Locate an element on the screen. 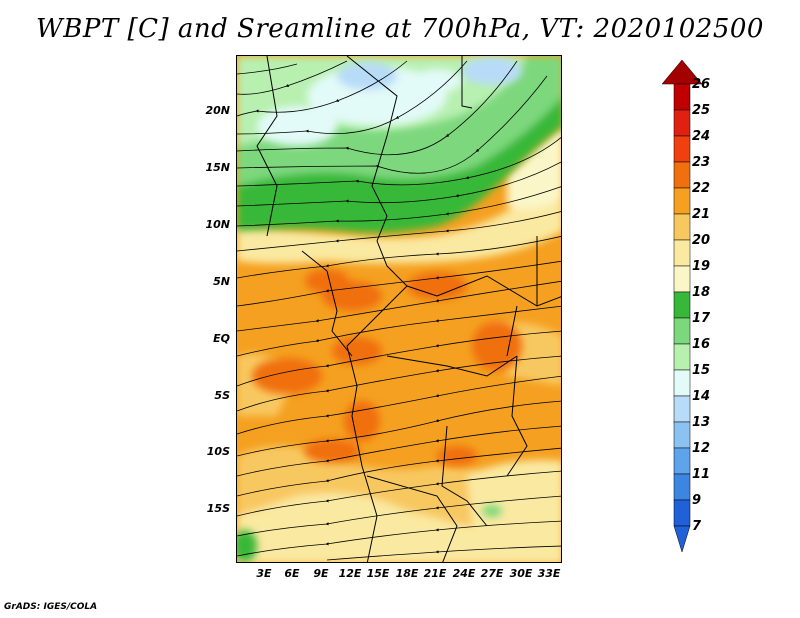 Image resolution: width=800 pixels, height=618 pixels. colorbar-label-21: 21 is located at coordinates (701, 214).